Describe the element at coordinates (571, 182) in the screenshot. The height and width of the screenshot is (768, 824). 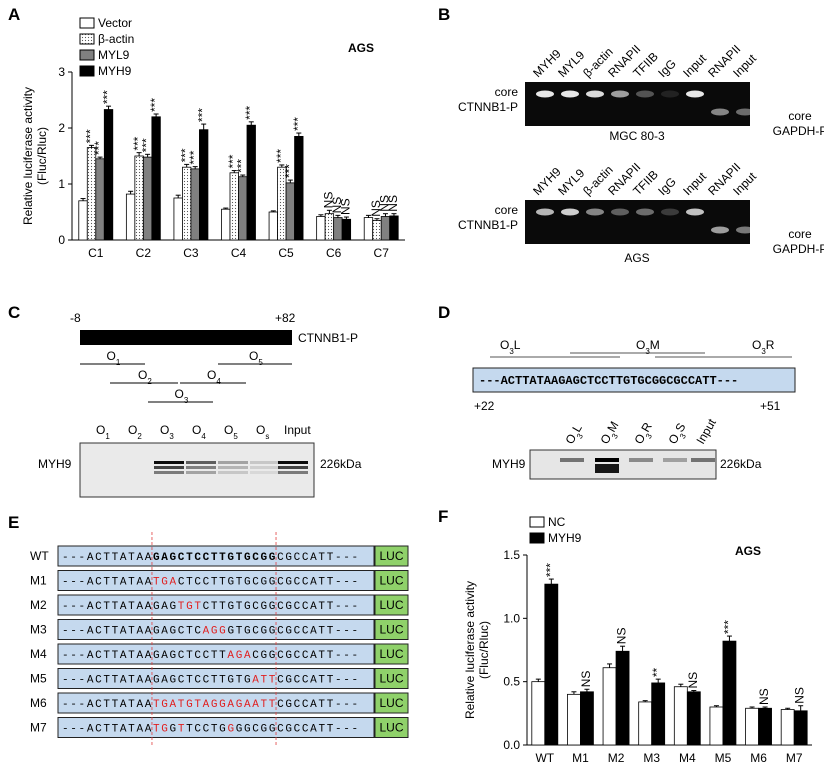
I see `lane-label: MYL9` at that location.